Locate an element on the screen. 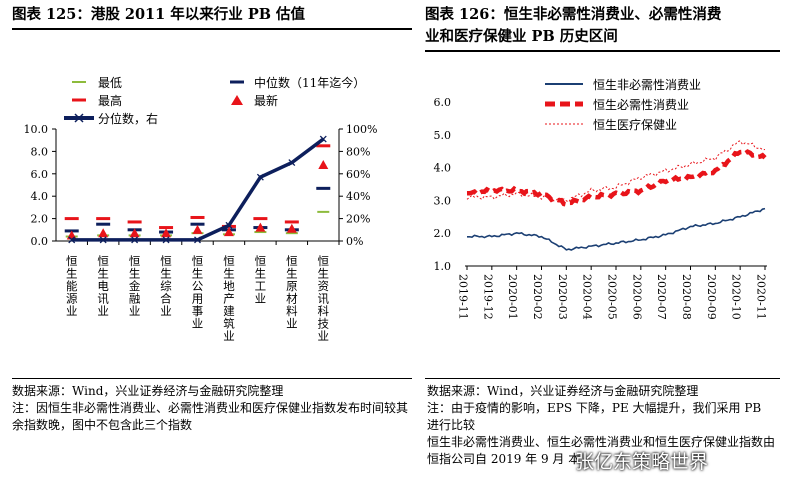 Image resolution: width=787 pixels, height=492 pixels. right-x-label: 2020-05 is located at coordinates (612, 297).